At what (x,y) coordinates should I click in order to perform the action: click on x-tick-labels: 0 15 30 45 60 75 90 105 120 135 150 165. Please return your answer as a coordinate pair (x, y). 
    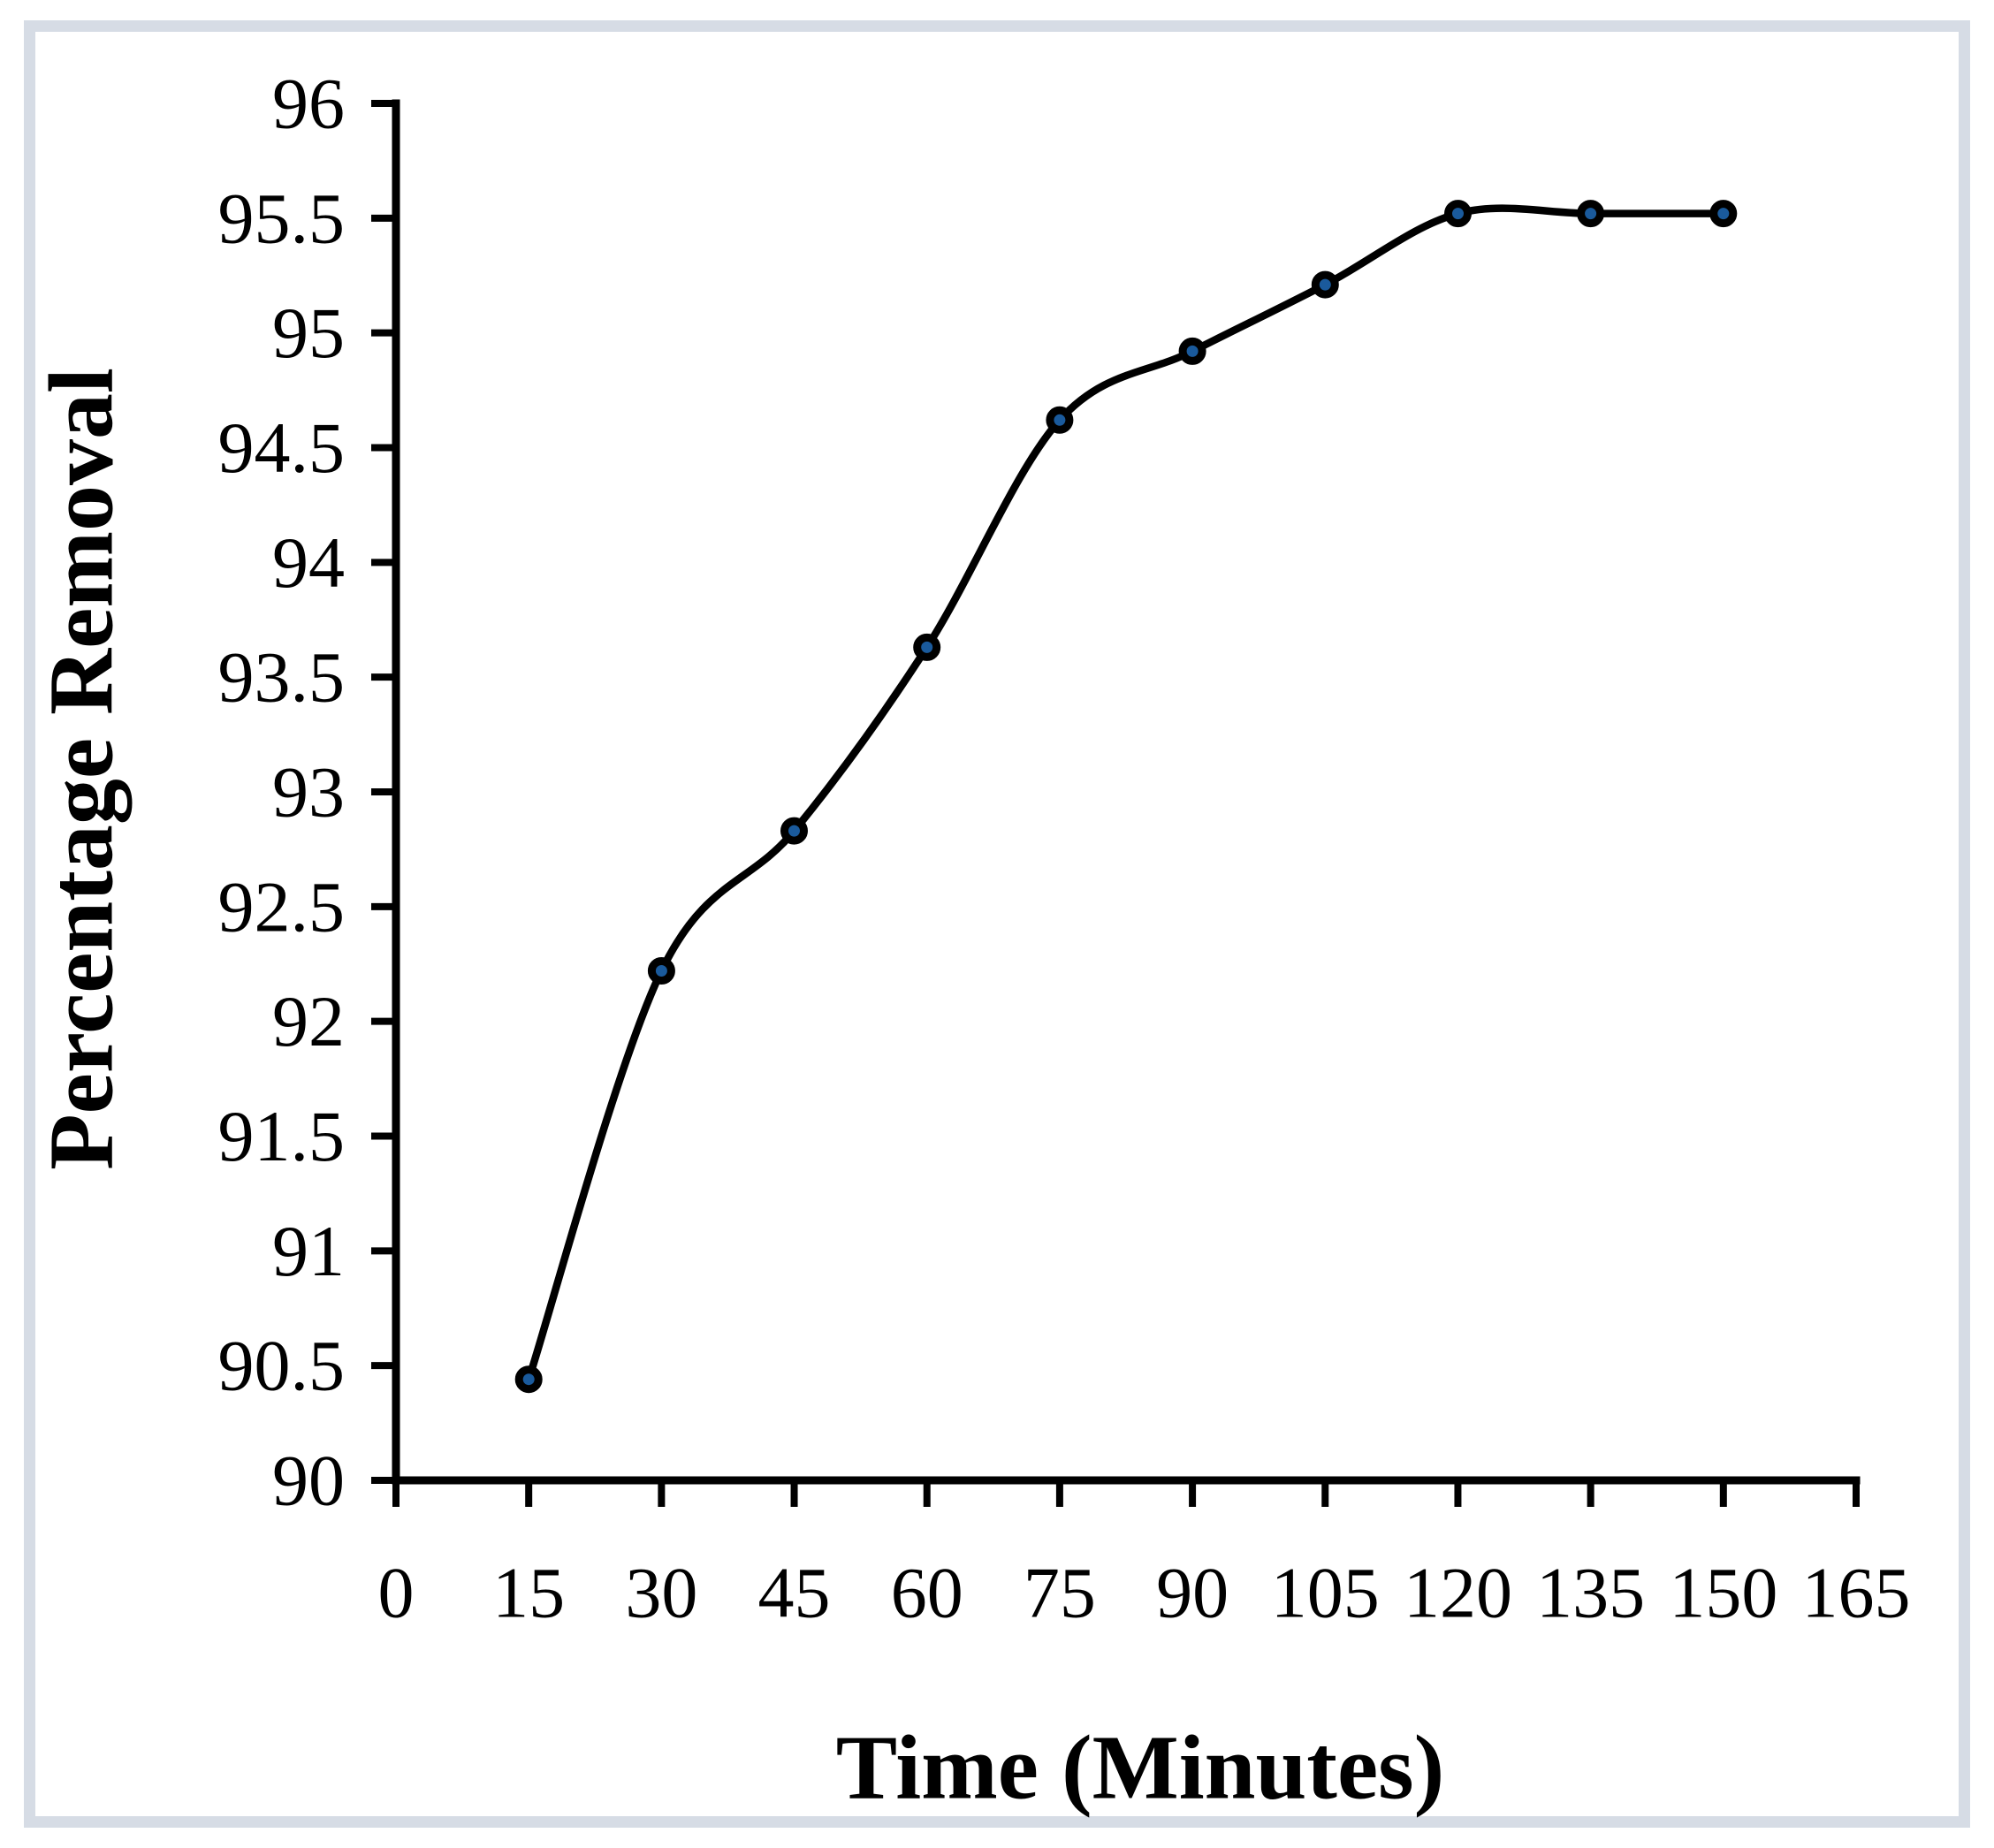
    Looking at the image, I should click on (1144, 1593).